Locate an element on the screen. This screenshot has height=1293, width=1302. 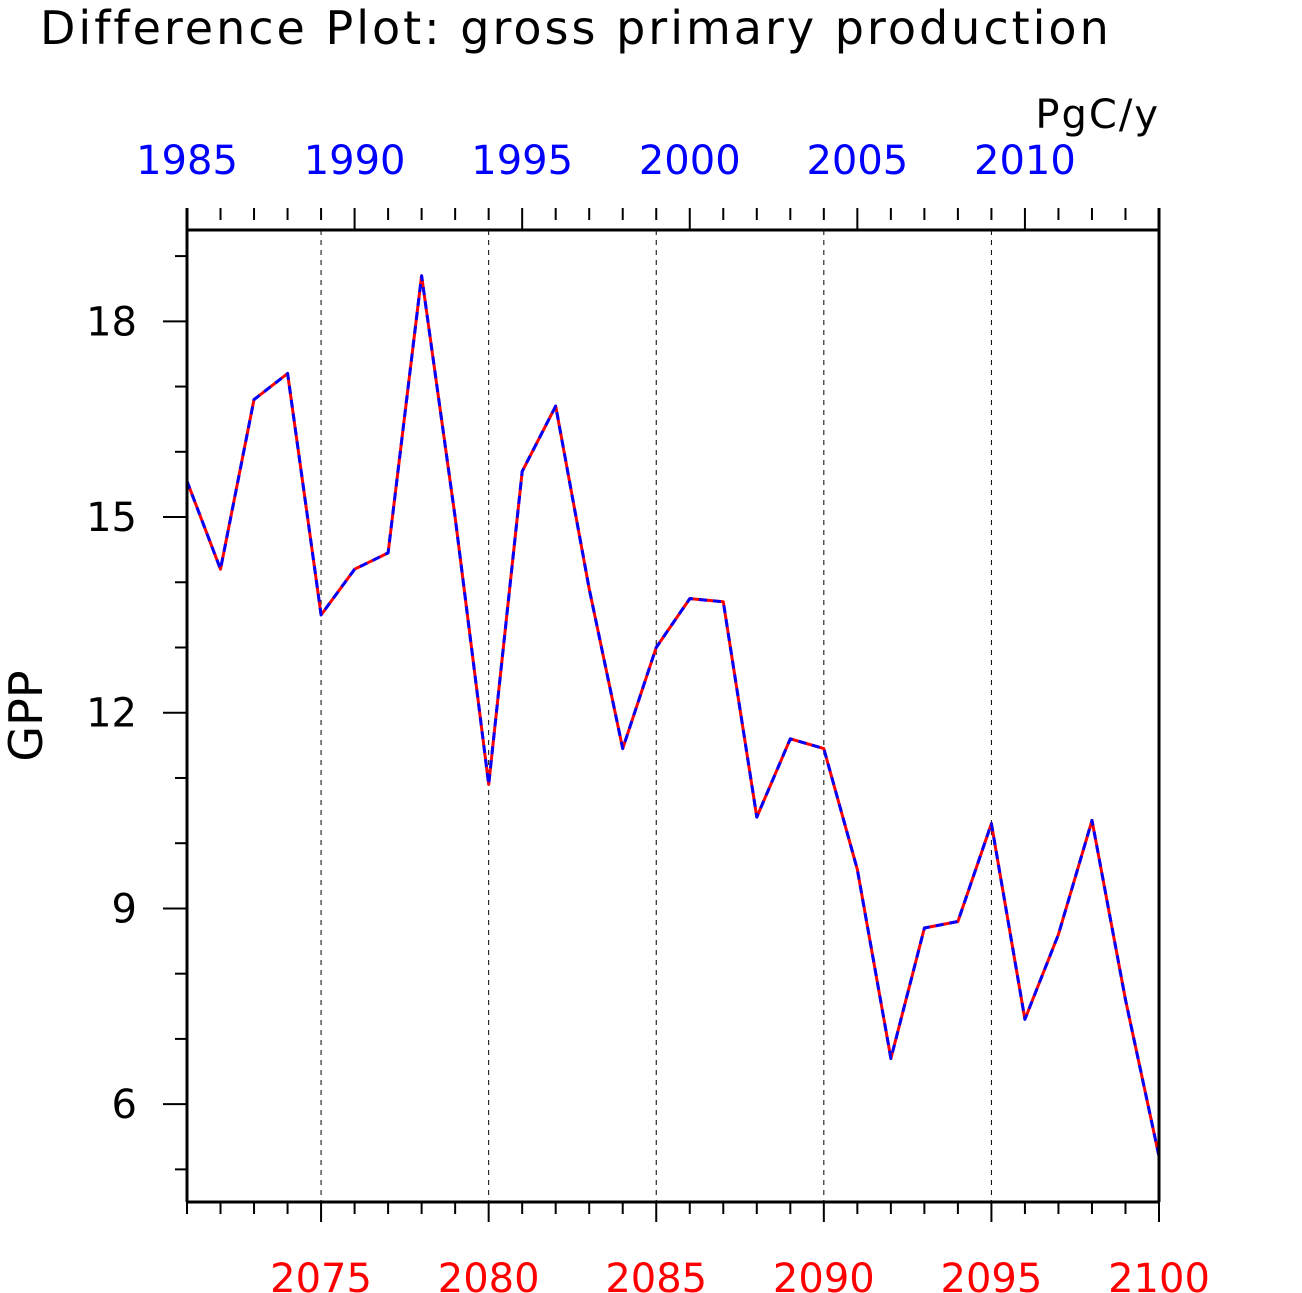
bottom-tick-label-2085: 2085 is located at coordinates (656, 1274).